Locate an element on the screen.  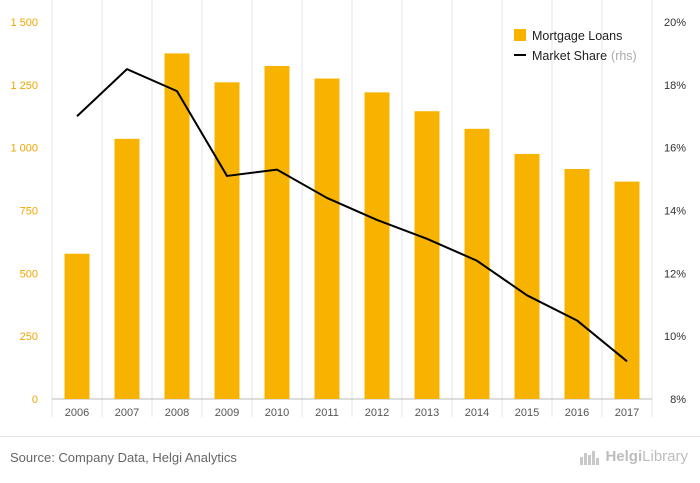
source-note: Source: Company Data, Helgi Analytics is located at coordinates (123, 457).